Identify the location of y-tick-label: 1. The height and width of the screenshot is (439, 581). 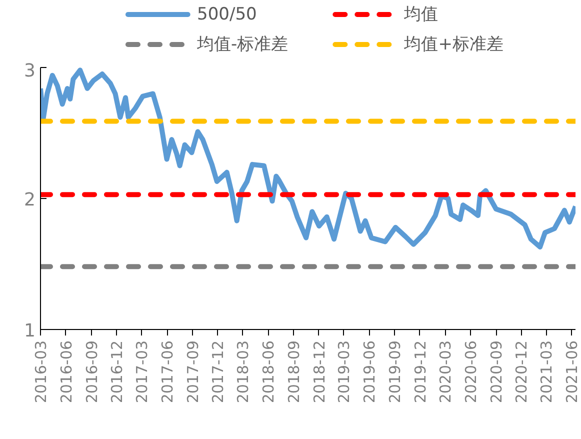
(30, 331).